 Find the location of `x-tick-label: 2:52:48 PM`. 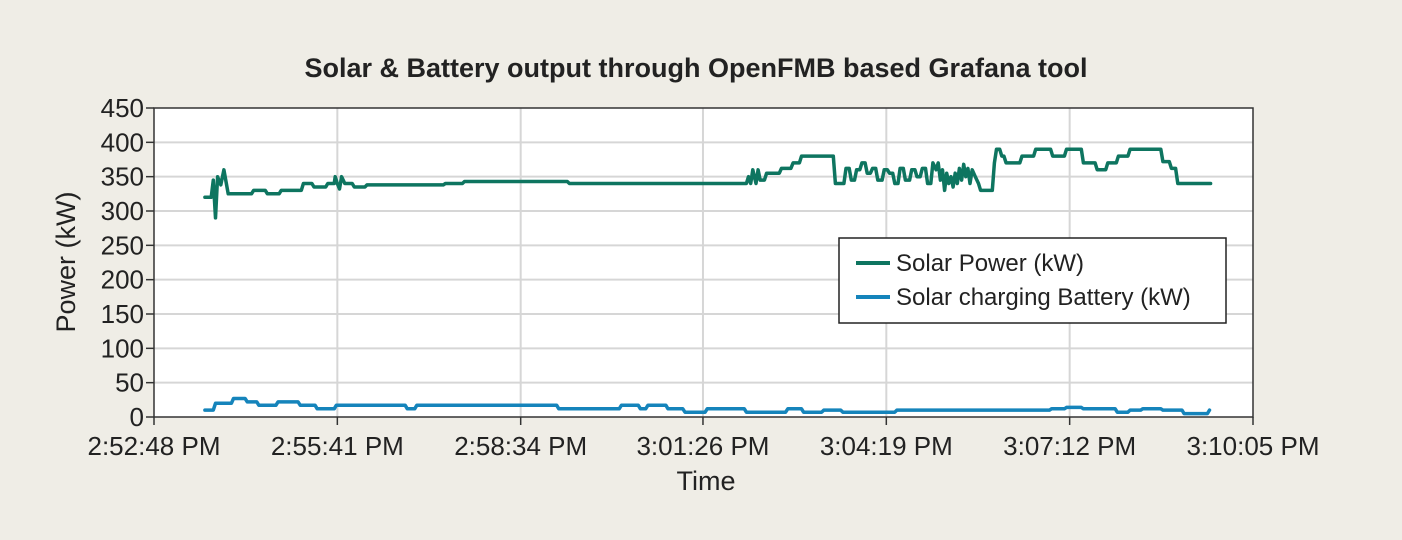

x-tick-label: 2:52:48 PM is located at coordinates (154, 446).